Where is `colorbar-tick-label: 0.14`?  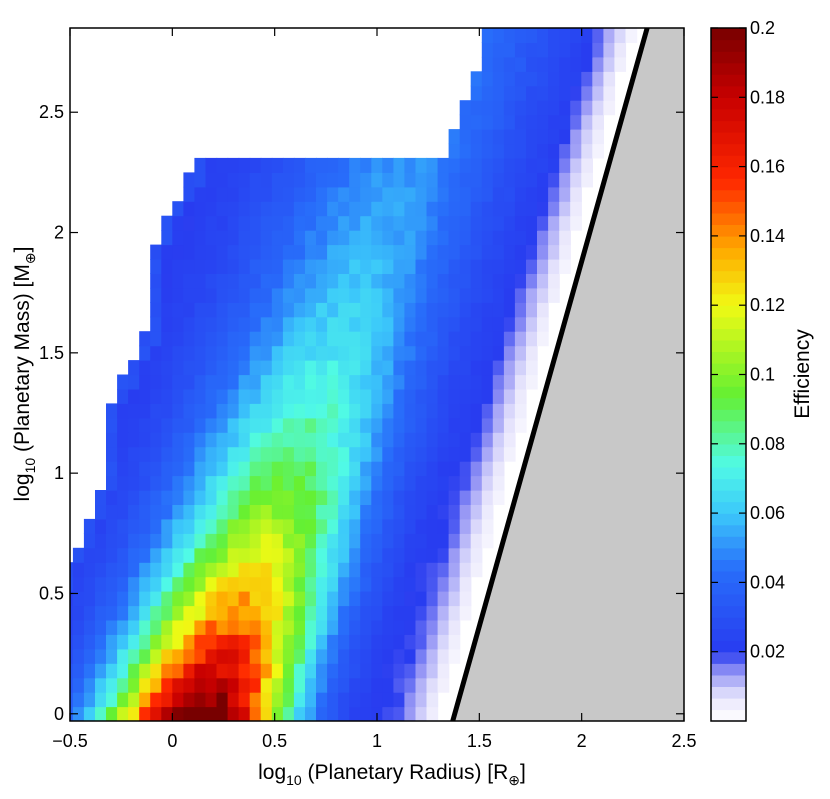 colorbar-tick-label: 0.14 is located at coordinates (767, 236).